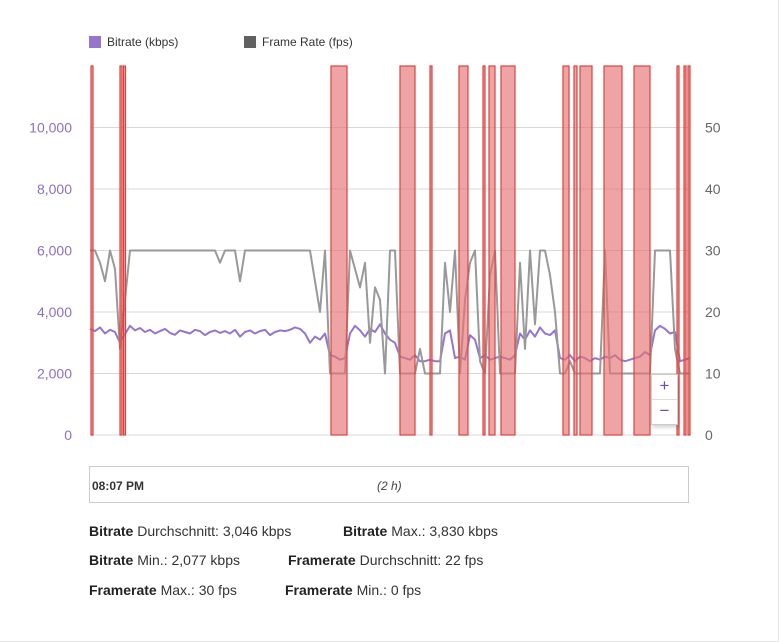 The width and height of the screenshot is (779, 642). Describe the element at coordinates (664, 411) in the screenshot. I see `zoom-out-button: −` at that location.